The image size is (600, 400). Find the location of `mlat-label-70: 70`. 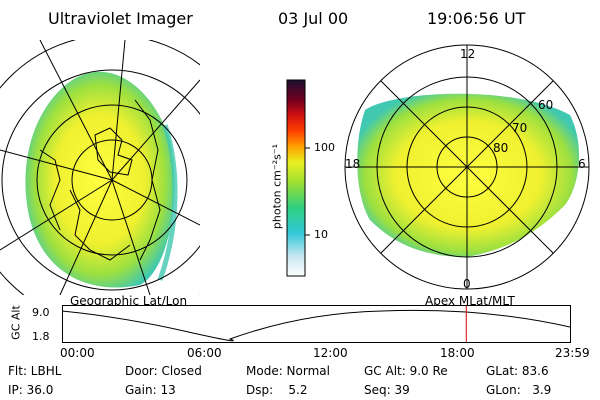

mlat-label-70: 70 is located at coordinates (520, 128).